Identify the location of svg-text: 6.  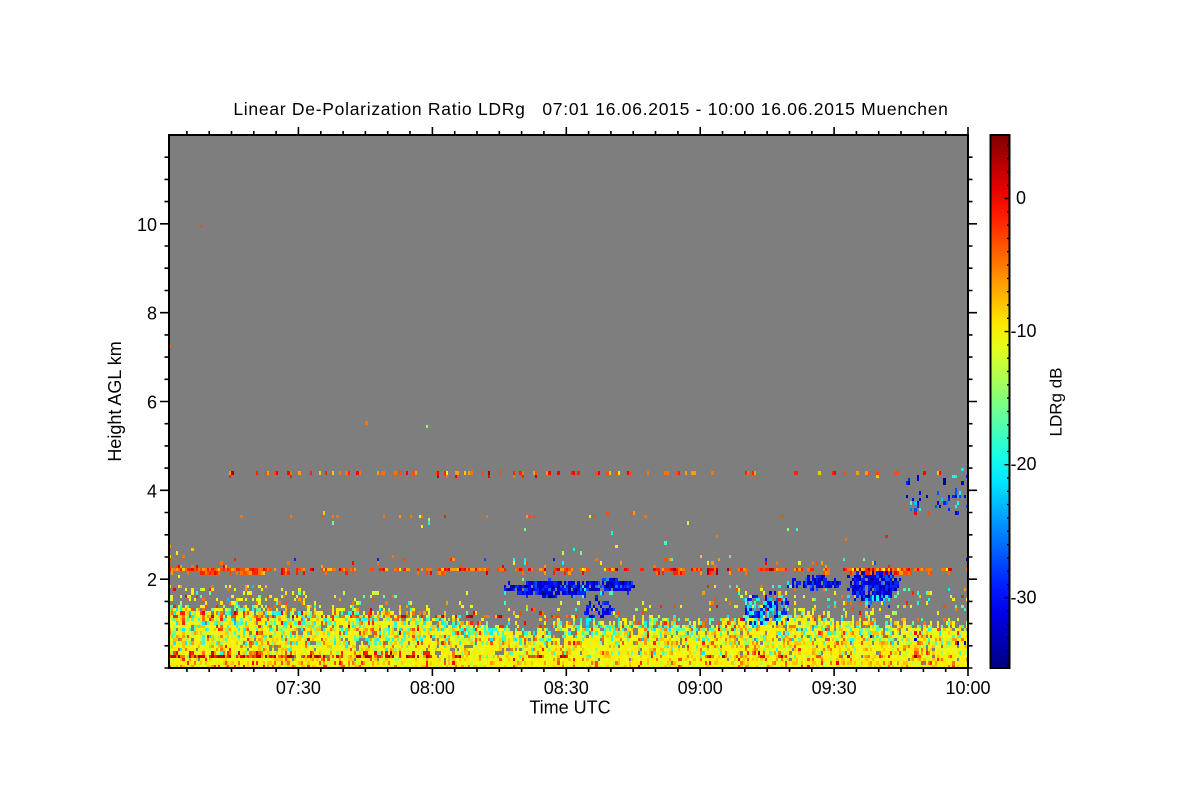
(152, 403).